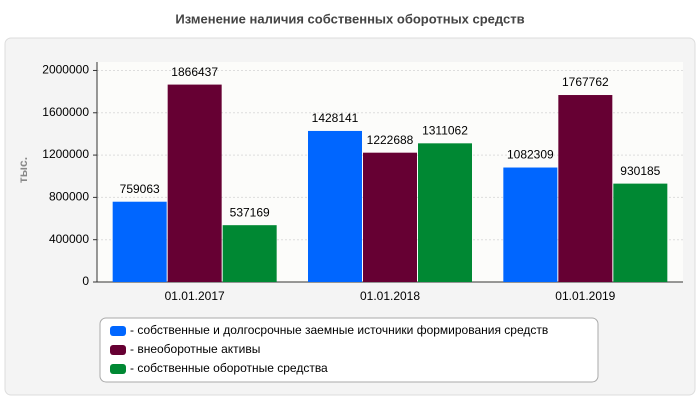  Describe the element at coordinates (23, 170) in the screenshot. I see `y-axis-label: тыс.` at that location.